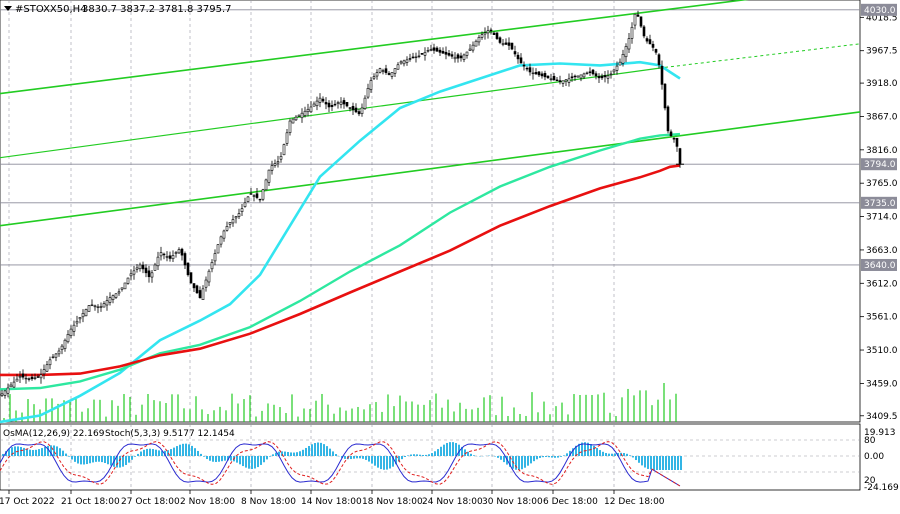 Image resolution: width=900 pixels, height=514 pixels. Describe the element at coordinates (331, 502) in the screenshot. I see `time-tick-label: 14 Nov 18:00` at that location.